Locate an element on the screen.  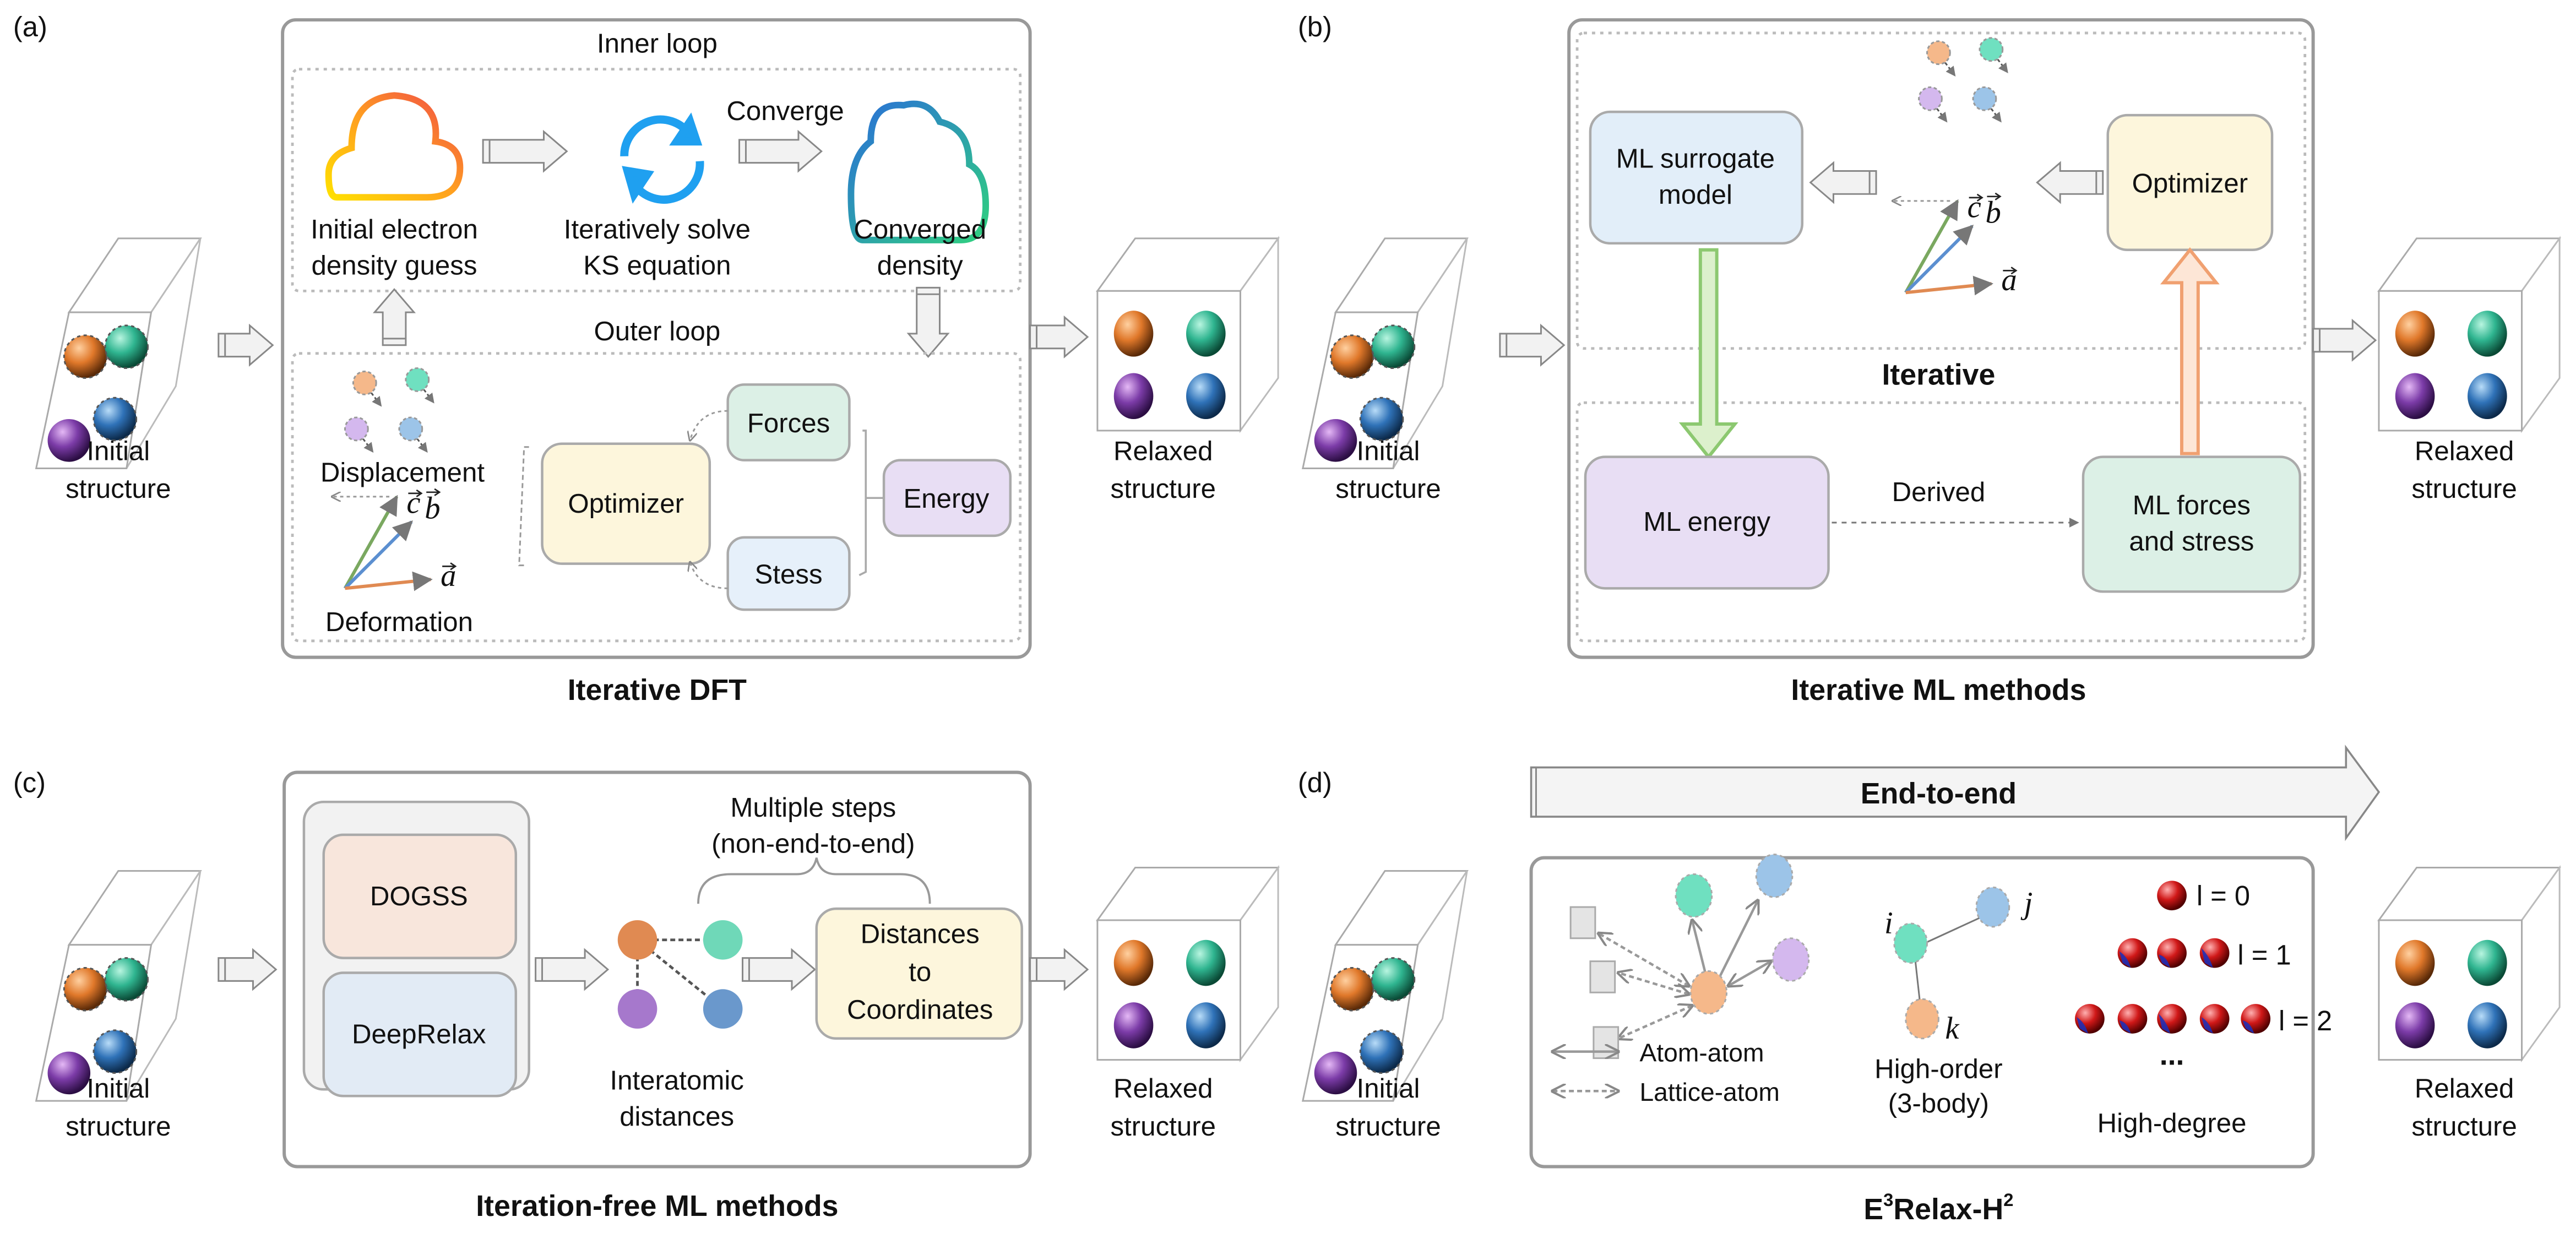
converge-label: Converge is located at coordinates (785, 111).